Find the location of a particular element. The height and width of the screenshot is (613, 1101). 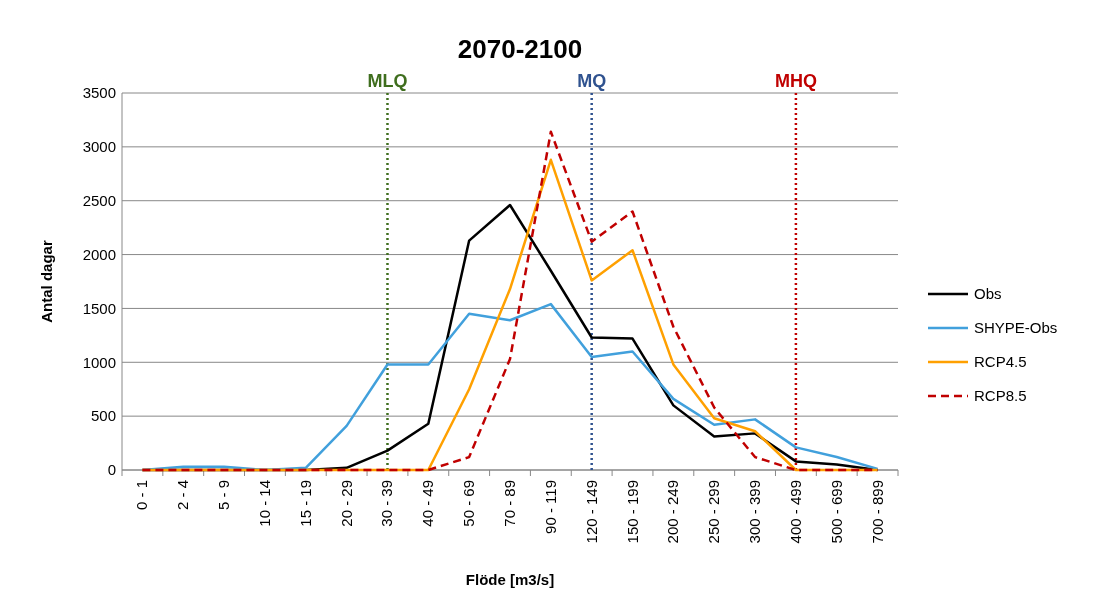

y-tick-label: 3500 is located at coordinates (99, 93).